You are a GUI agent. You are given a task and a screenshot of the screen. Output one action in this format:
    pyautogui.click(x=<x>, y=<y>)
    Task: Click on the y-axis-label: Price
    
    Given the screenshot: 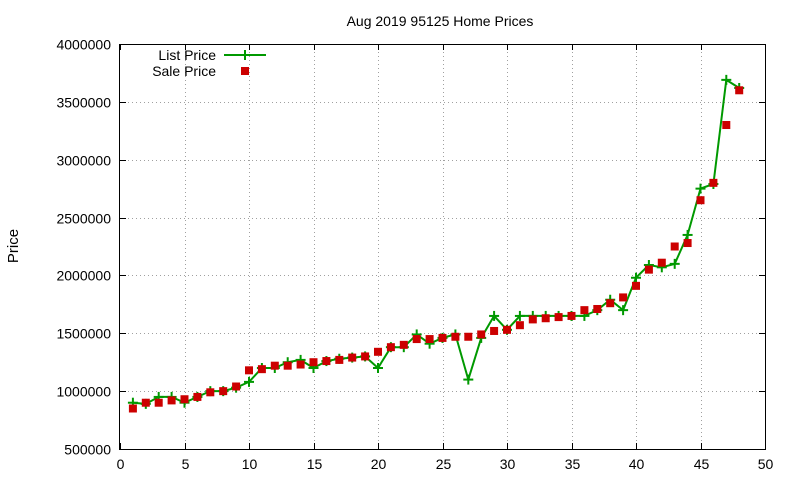 What is the action you would take?
    pyautogui.click(x=13, y=246)
    